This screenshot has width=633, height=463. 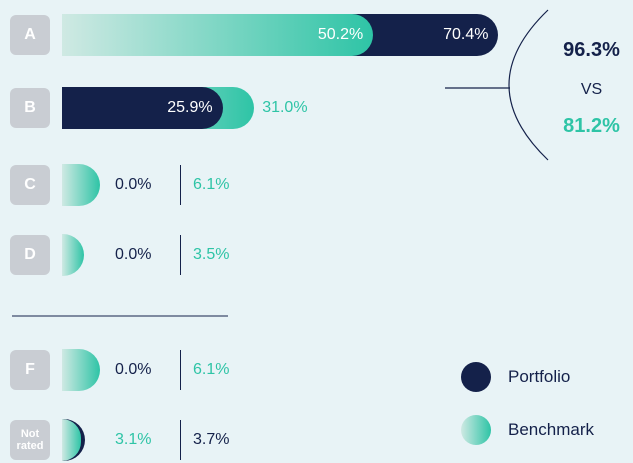 I want to click on value-label: 70.4%, so click(x=466, y=34).